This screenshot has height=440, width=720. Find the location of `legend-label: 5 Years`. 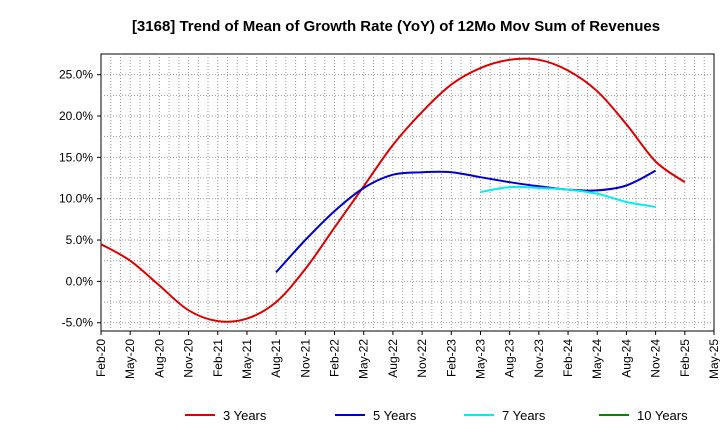

legend-label: 5 Years is located at coordinates (395, 415).